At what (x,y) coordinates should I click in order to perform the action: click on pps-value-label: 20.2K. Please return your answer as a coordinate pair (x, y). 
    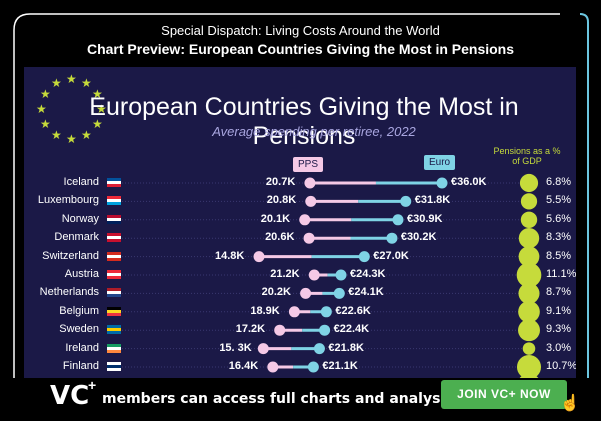
    Looking at the image, I should click on (276, 292).